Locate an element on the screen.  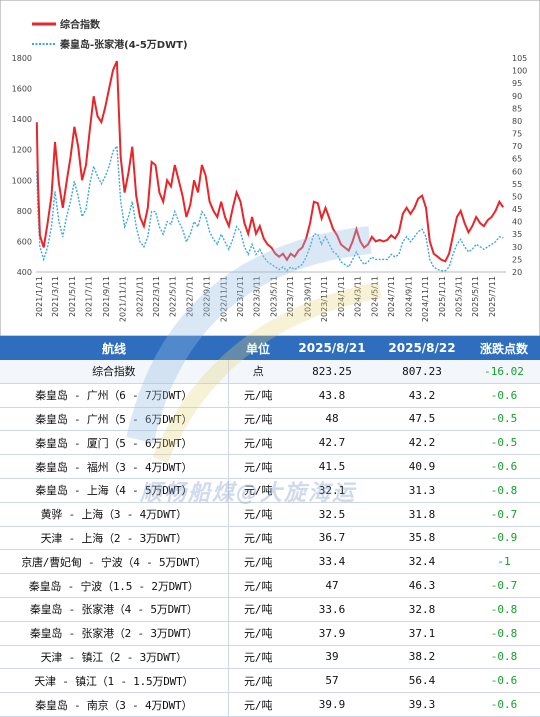
change-value: -16.02 is located at coordinates (504, 372).